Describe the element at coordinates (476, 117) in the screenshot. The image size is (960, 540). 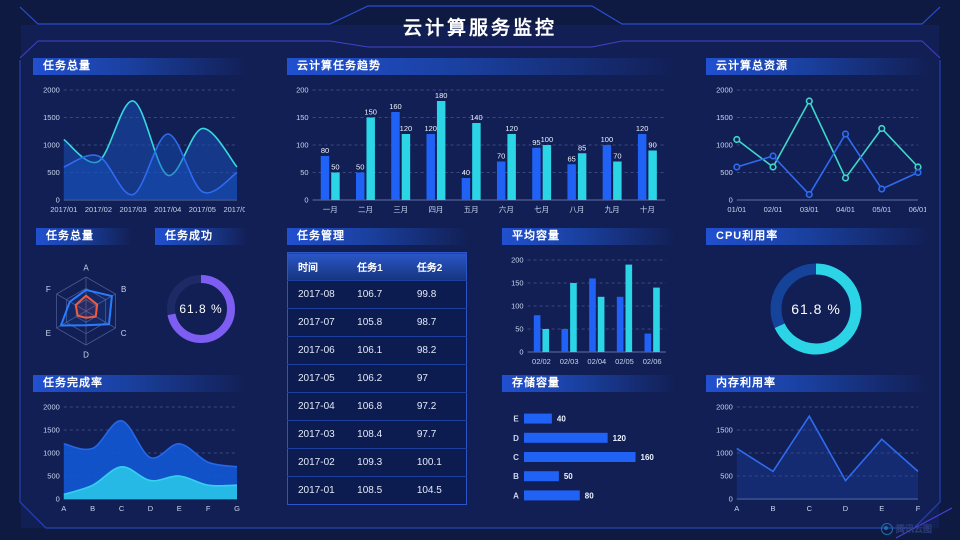
I see `svg-text: 140` at that location.